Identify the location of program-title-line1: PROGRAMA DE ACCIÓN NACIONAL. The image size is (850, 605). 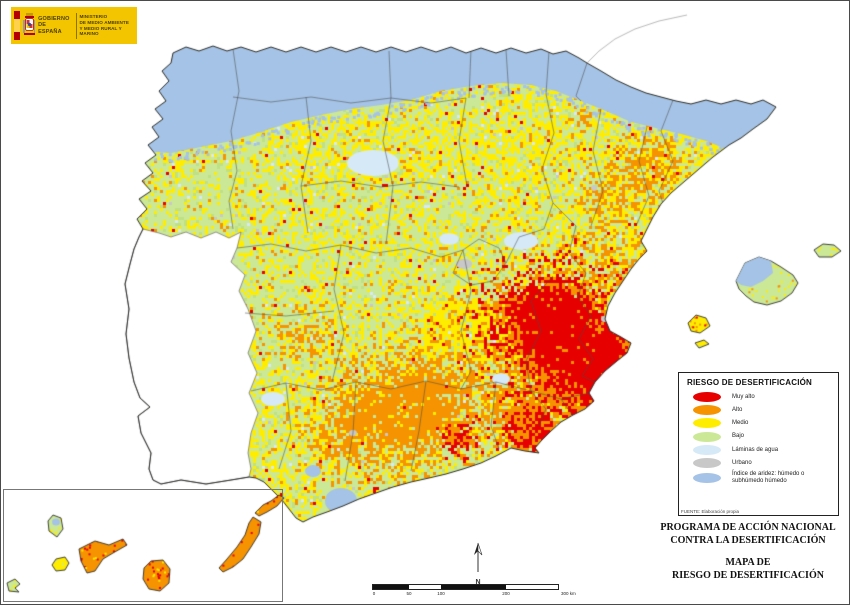
(748, 527).